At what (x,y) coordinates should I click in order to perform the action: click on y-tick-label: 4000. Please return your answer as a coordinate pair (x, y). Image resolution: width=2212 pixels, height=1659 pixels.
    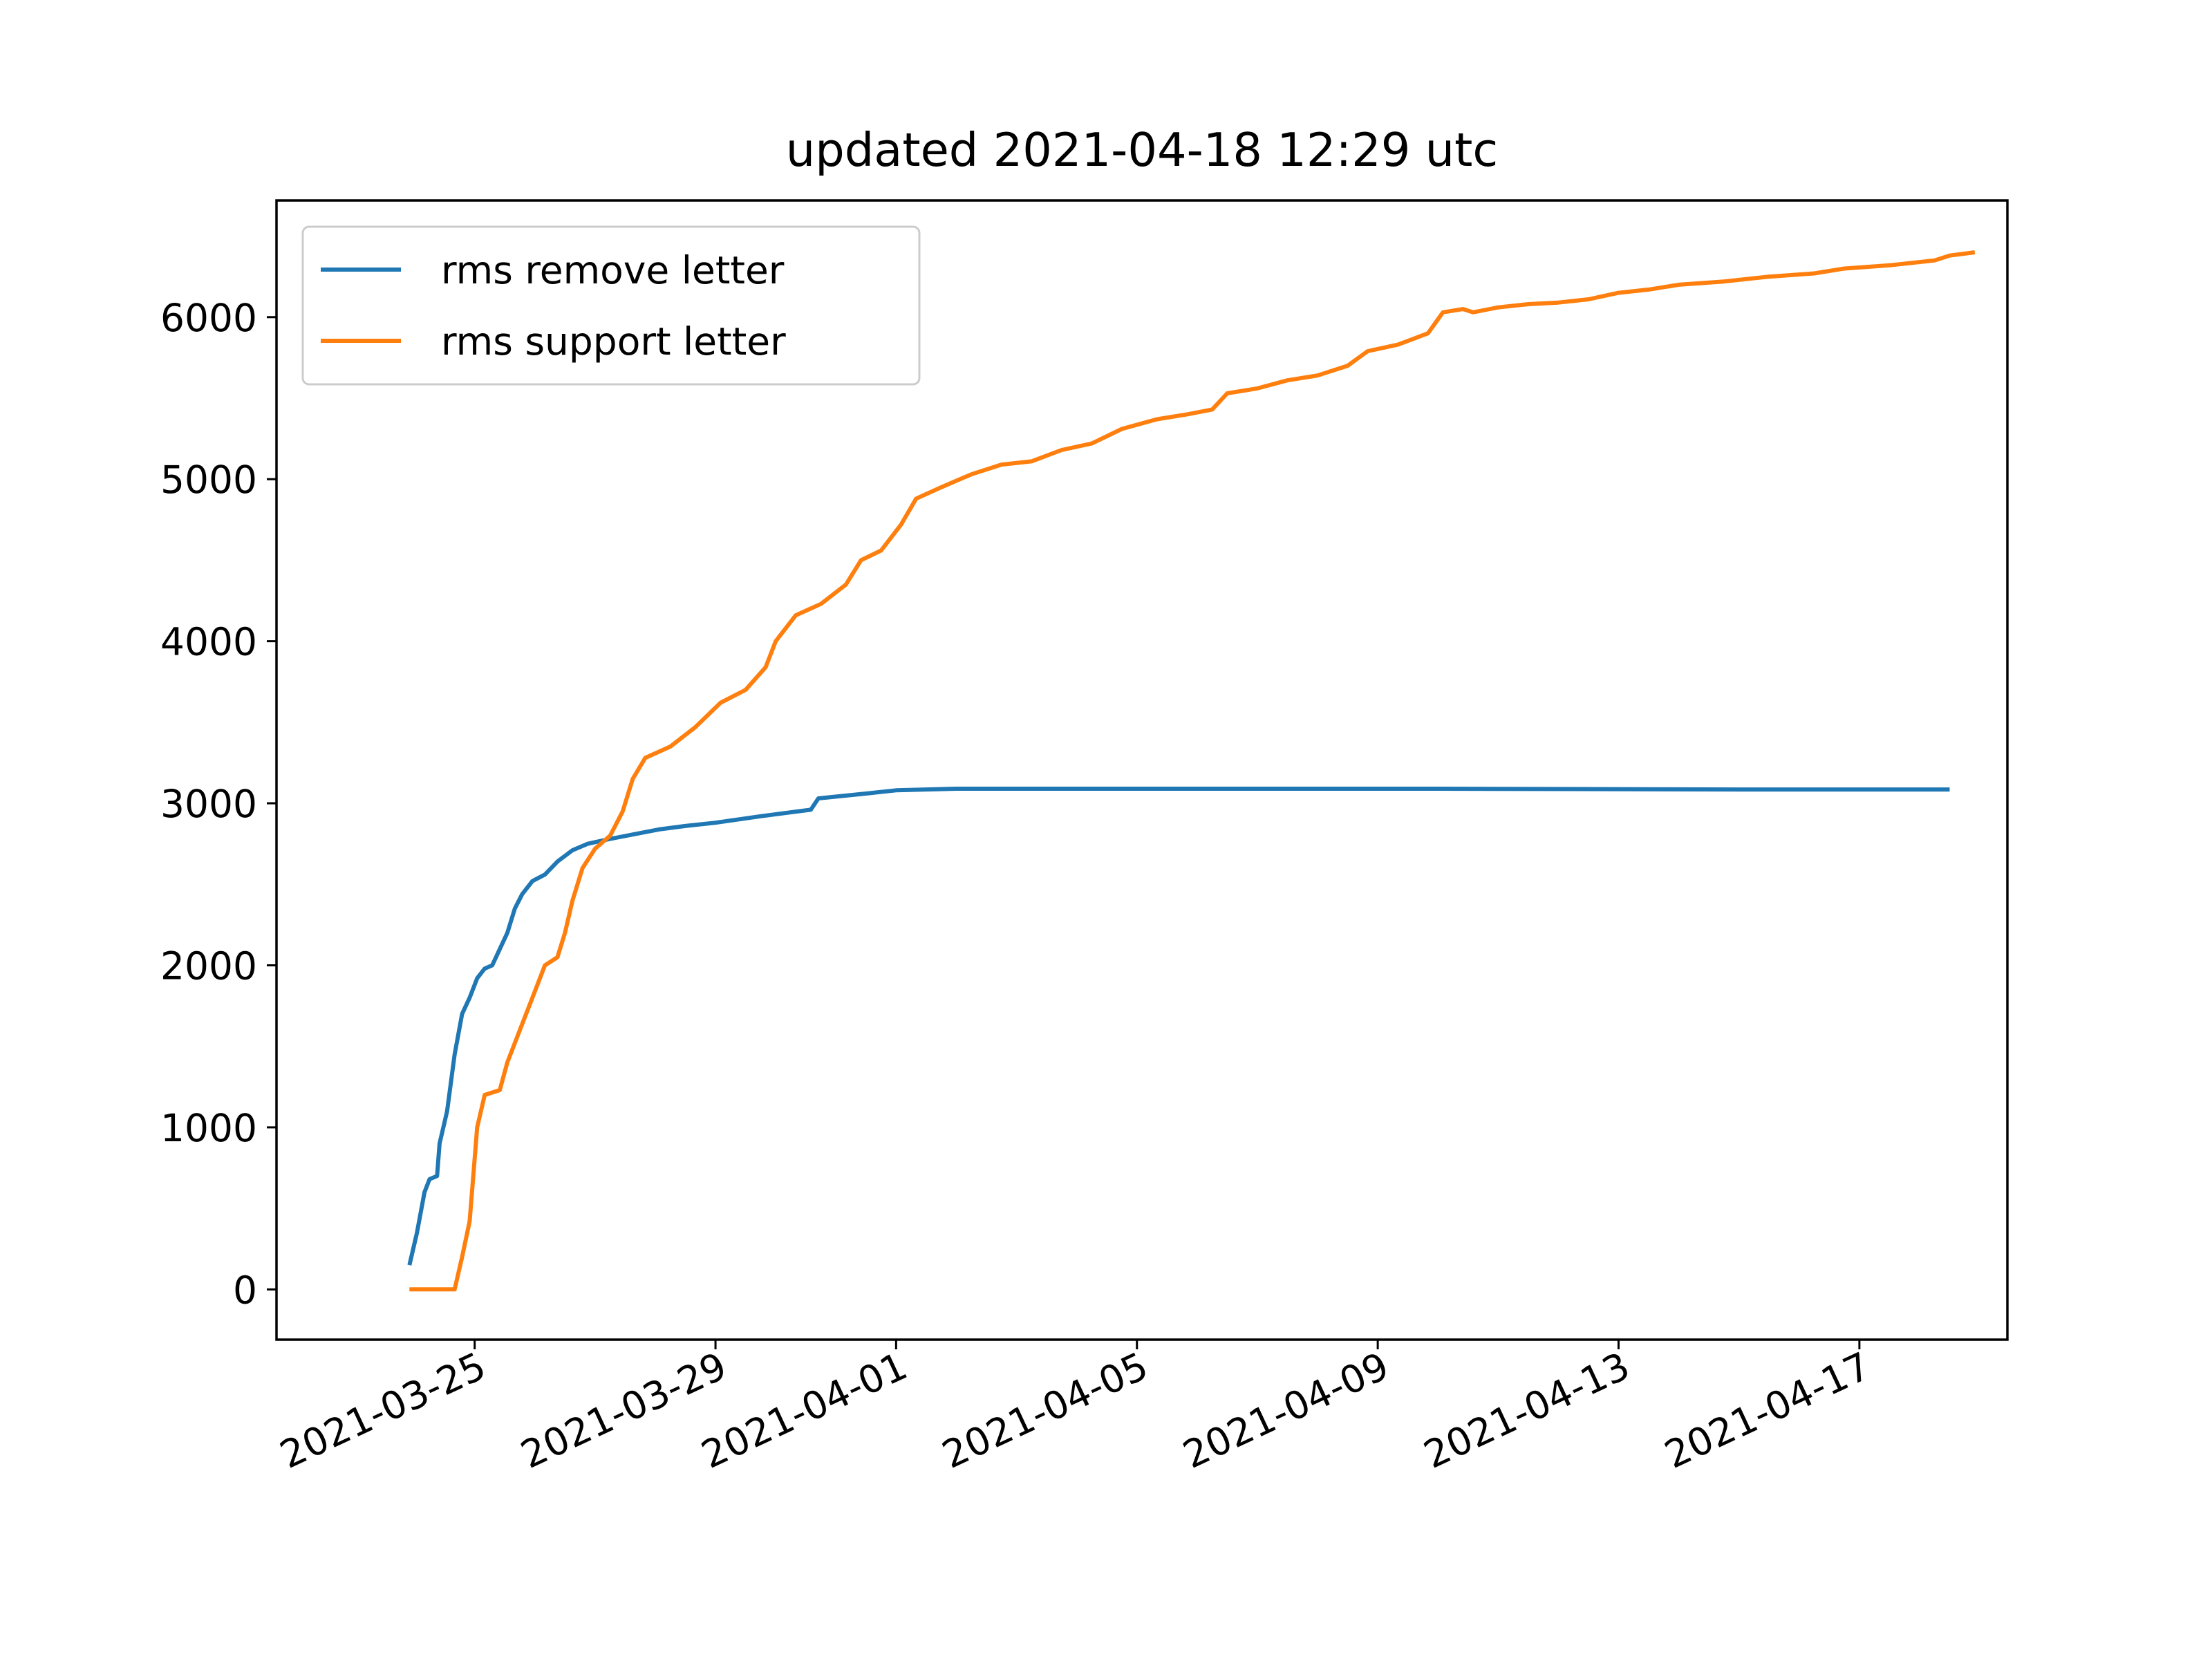
    Looking at the image, I should click on (208, 642).